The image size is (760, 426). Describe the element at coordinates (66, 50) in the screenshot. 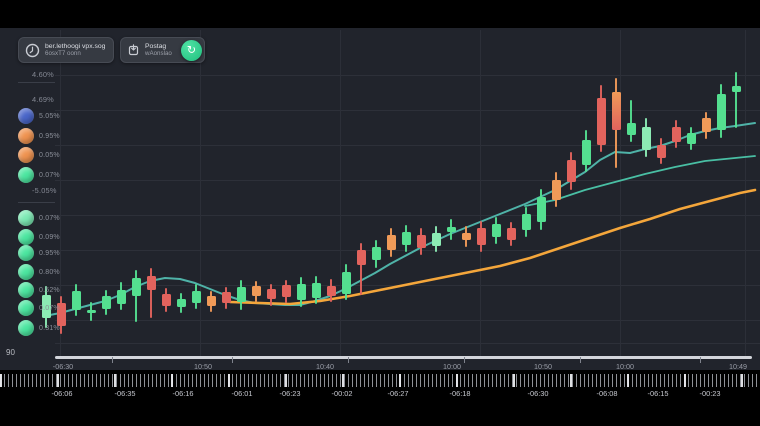

I see `symbol-info-button: ber.lethoogi vpx.sog 6osxT7 oonn` at that location.